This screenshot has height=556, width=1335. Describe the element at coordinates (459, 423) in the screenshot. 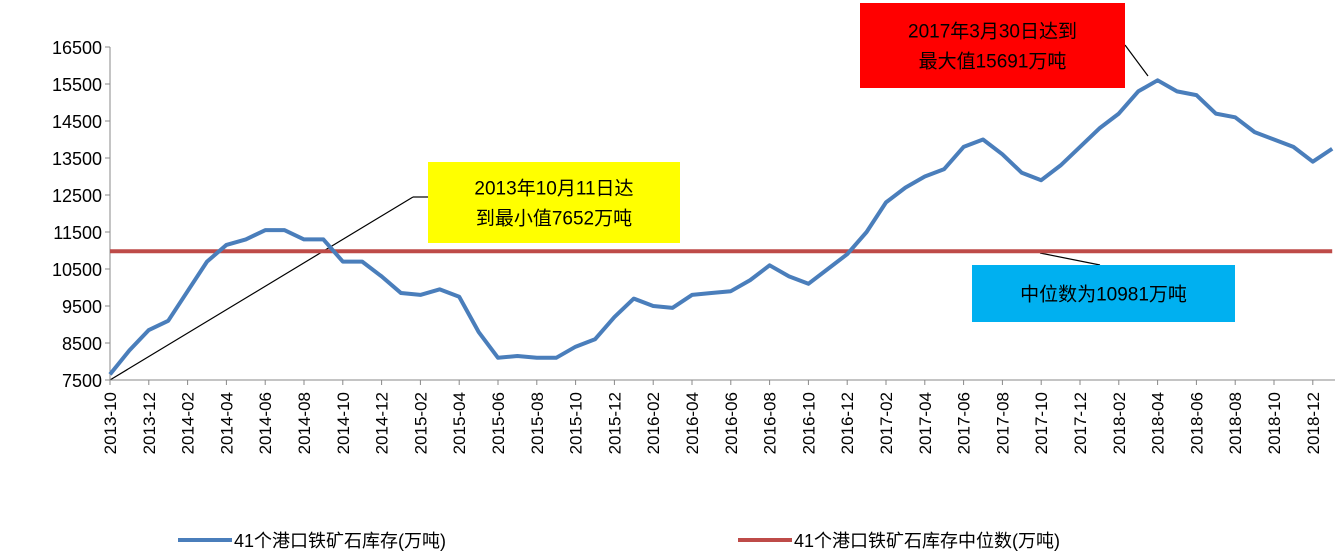

I see `x-tick-label: 2015-04` at that location.